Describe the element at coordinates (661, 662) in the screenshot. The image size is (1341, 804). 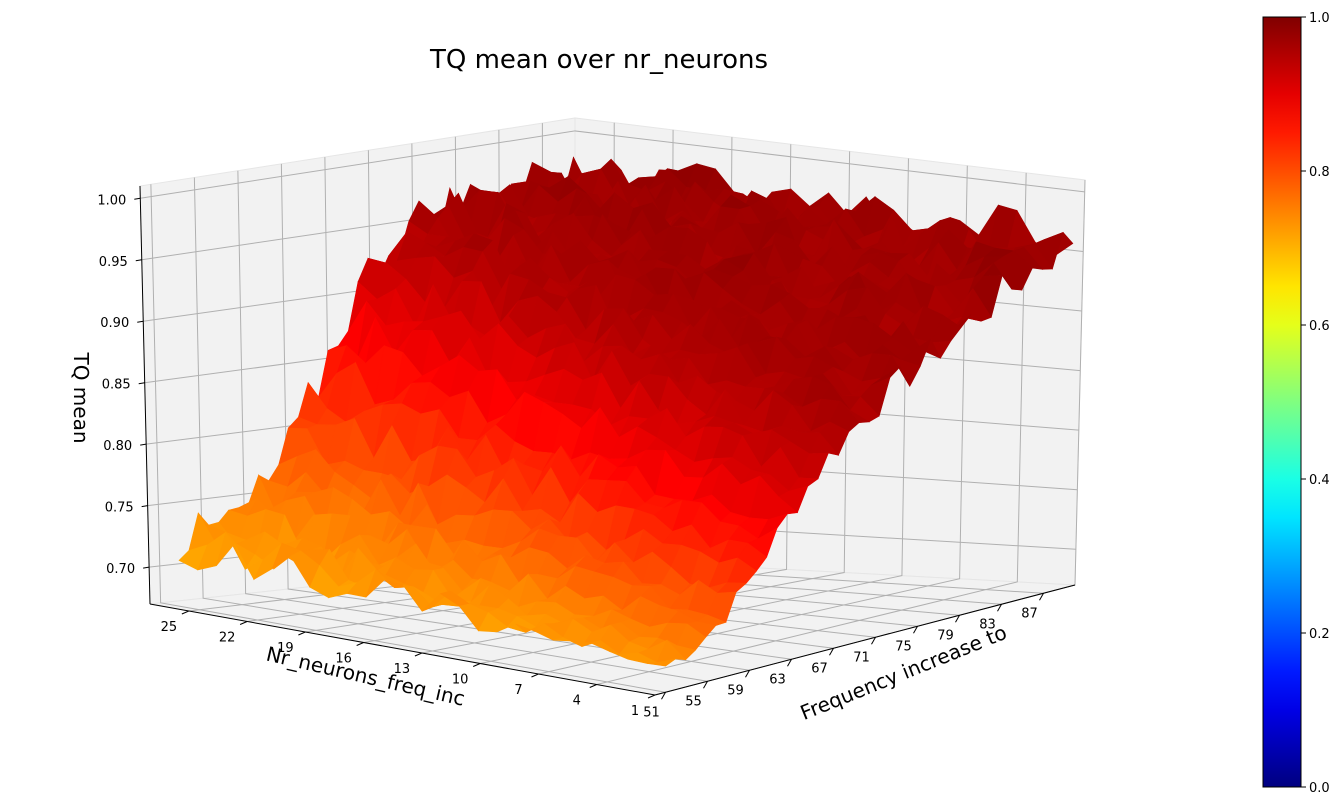
I see `surface-face` at that location.